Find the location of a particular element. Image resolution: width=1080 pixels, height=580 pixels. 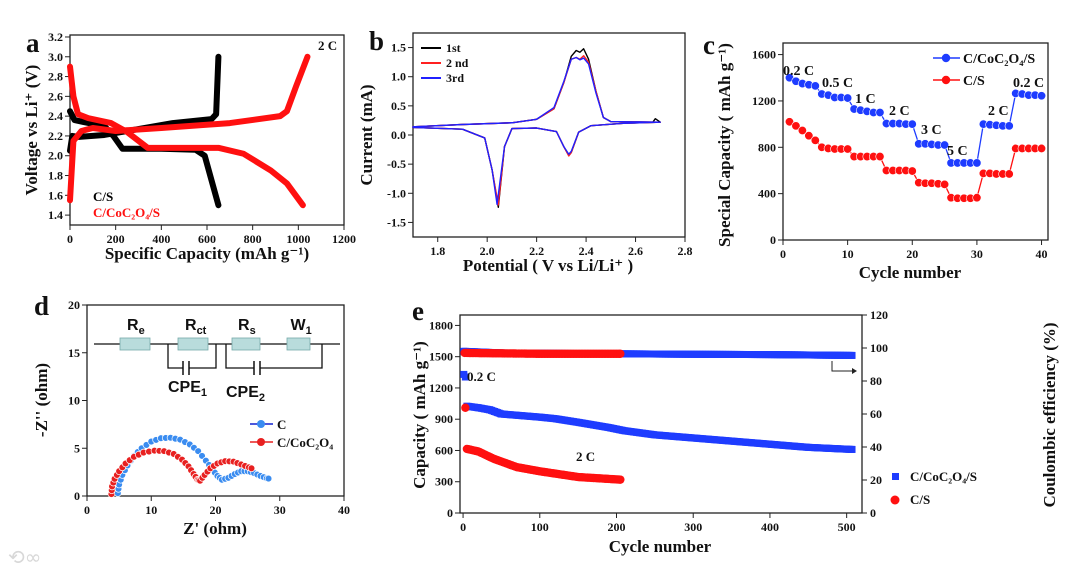

legend-label: C/CoC₂O₄/S is located at coordinates (126, 212).